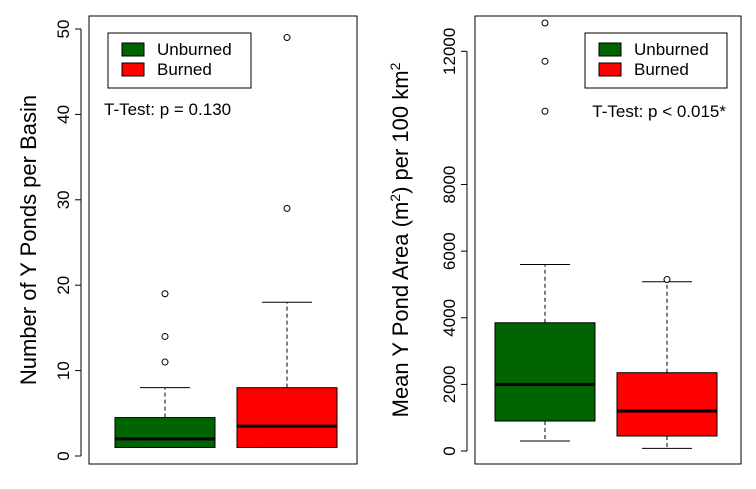  I want to click on t-test-annotation: T-Test: p = 0.130, so click(167, 109).